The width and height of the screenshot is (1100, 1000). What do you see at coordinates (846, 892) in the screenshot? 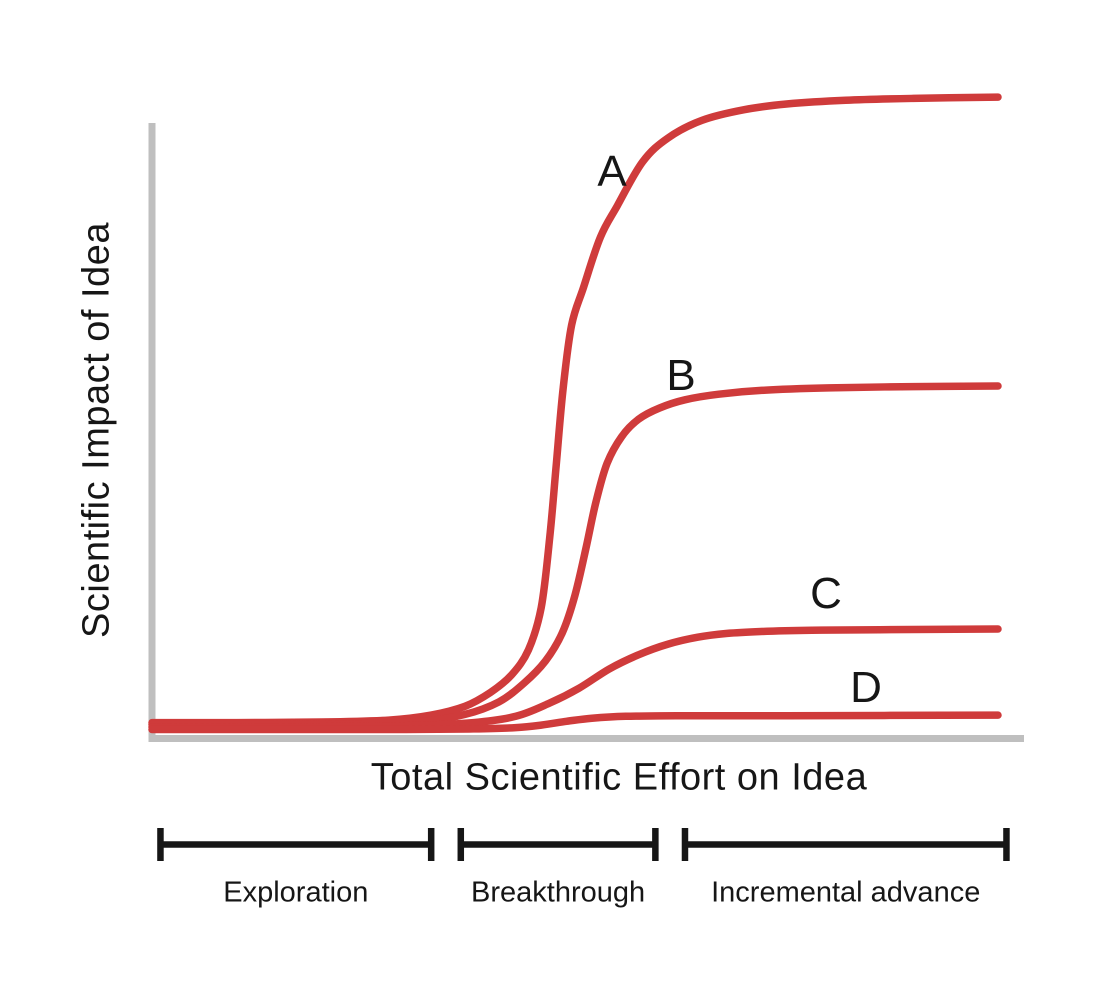
I see `phase-label-incremental-advance: Incremental advance` at bounding box center [846, 892].